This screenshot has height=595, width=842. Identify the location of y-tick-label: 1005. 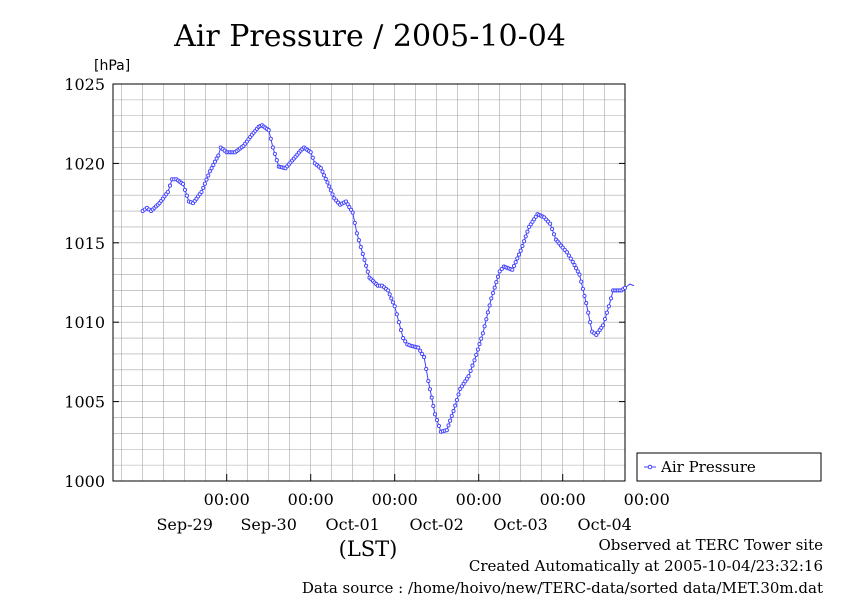
(84, 402).